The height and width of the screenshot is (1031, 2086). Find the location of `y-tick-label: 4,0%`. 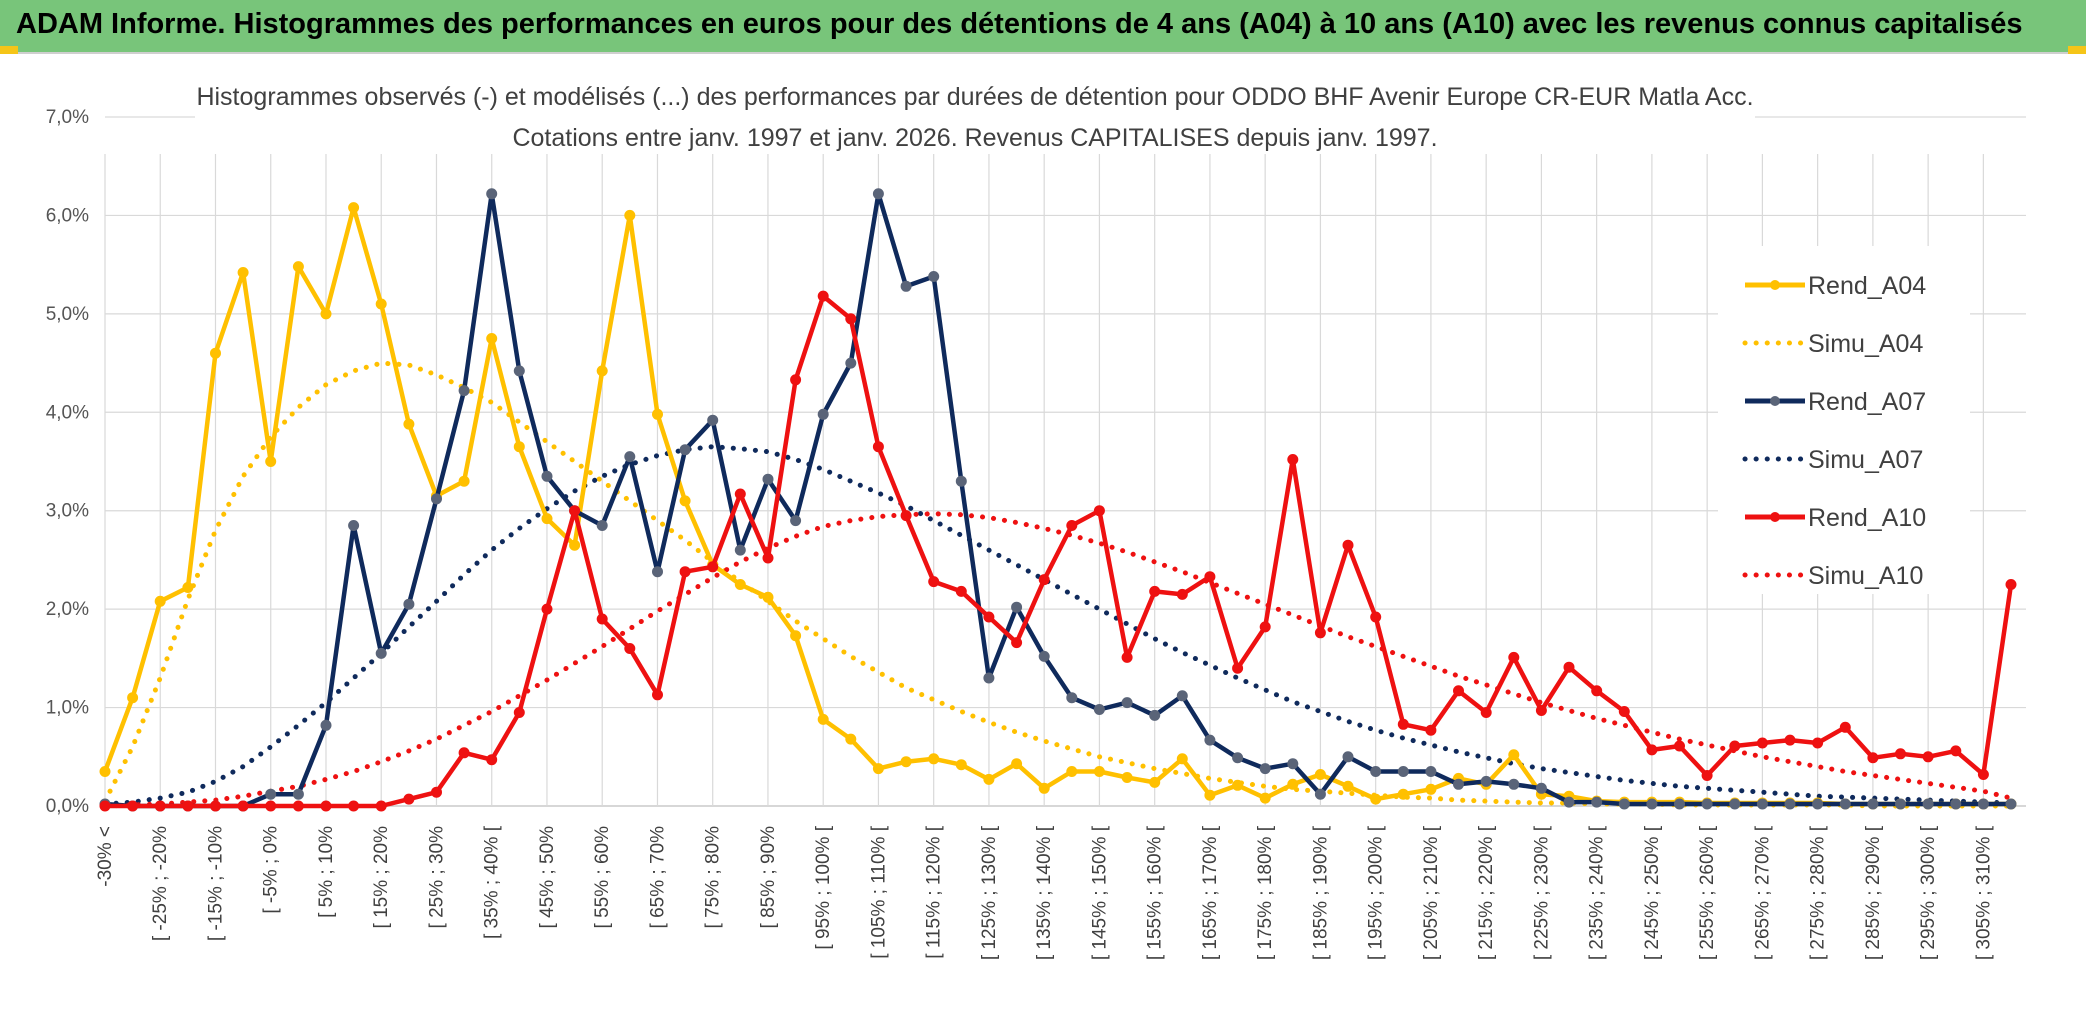

y-tick-label: 4,0% is located at coordinates (67, 412).